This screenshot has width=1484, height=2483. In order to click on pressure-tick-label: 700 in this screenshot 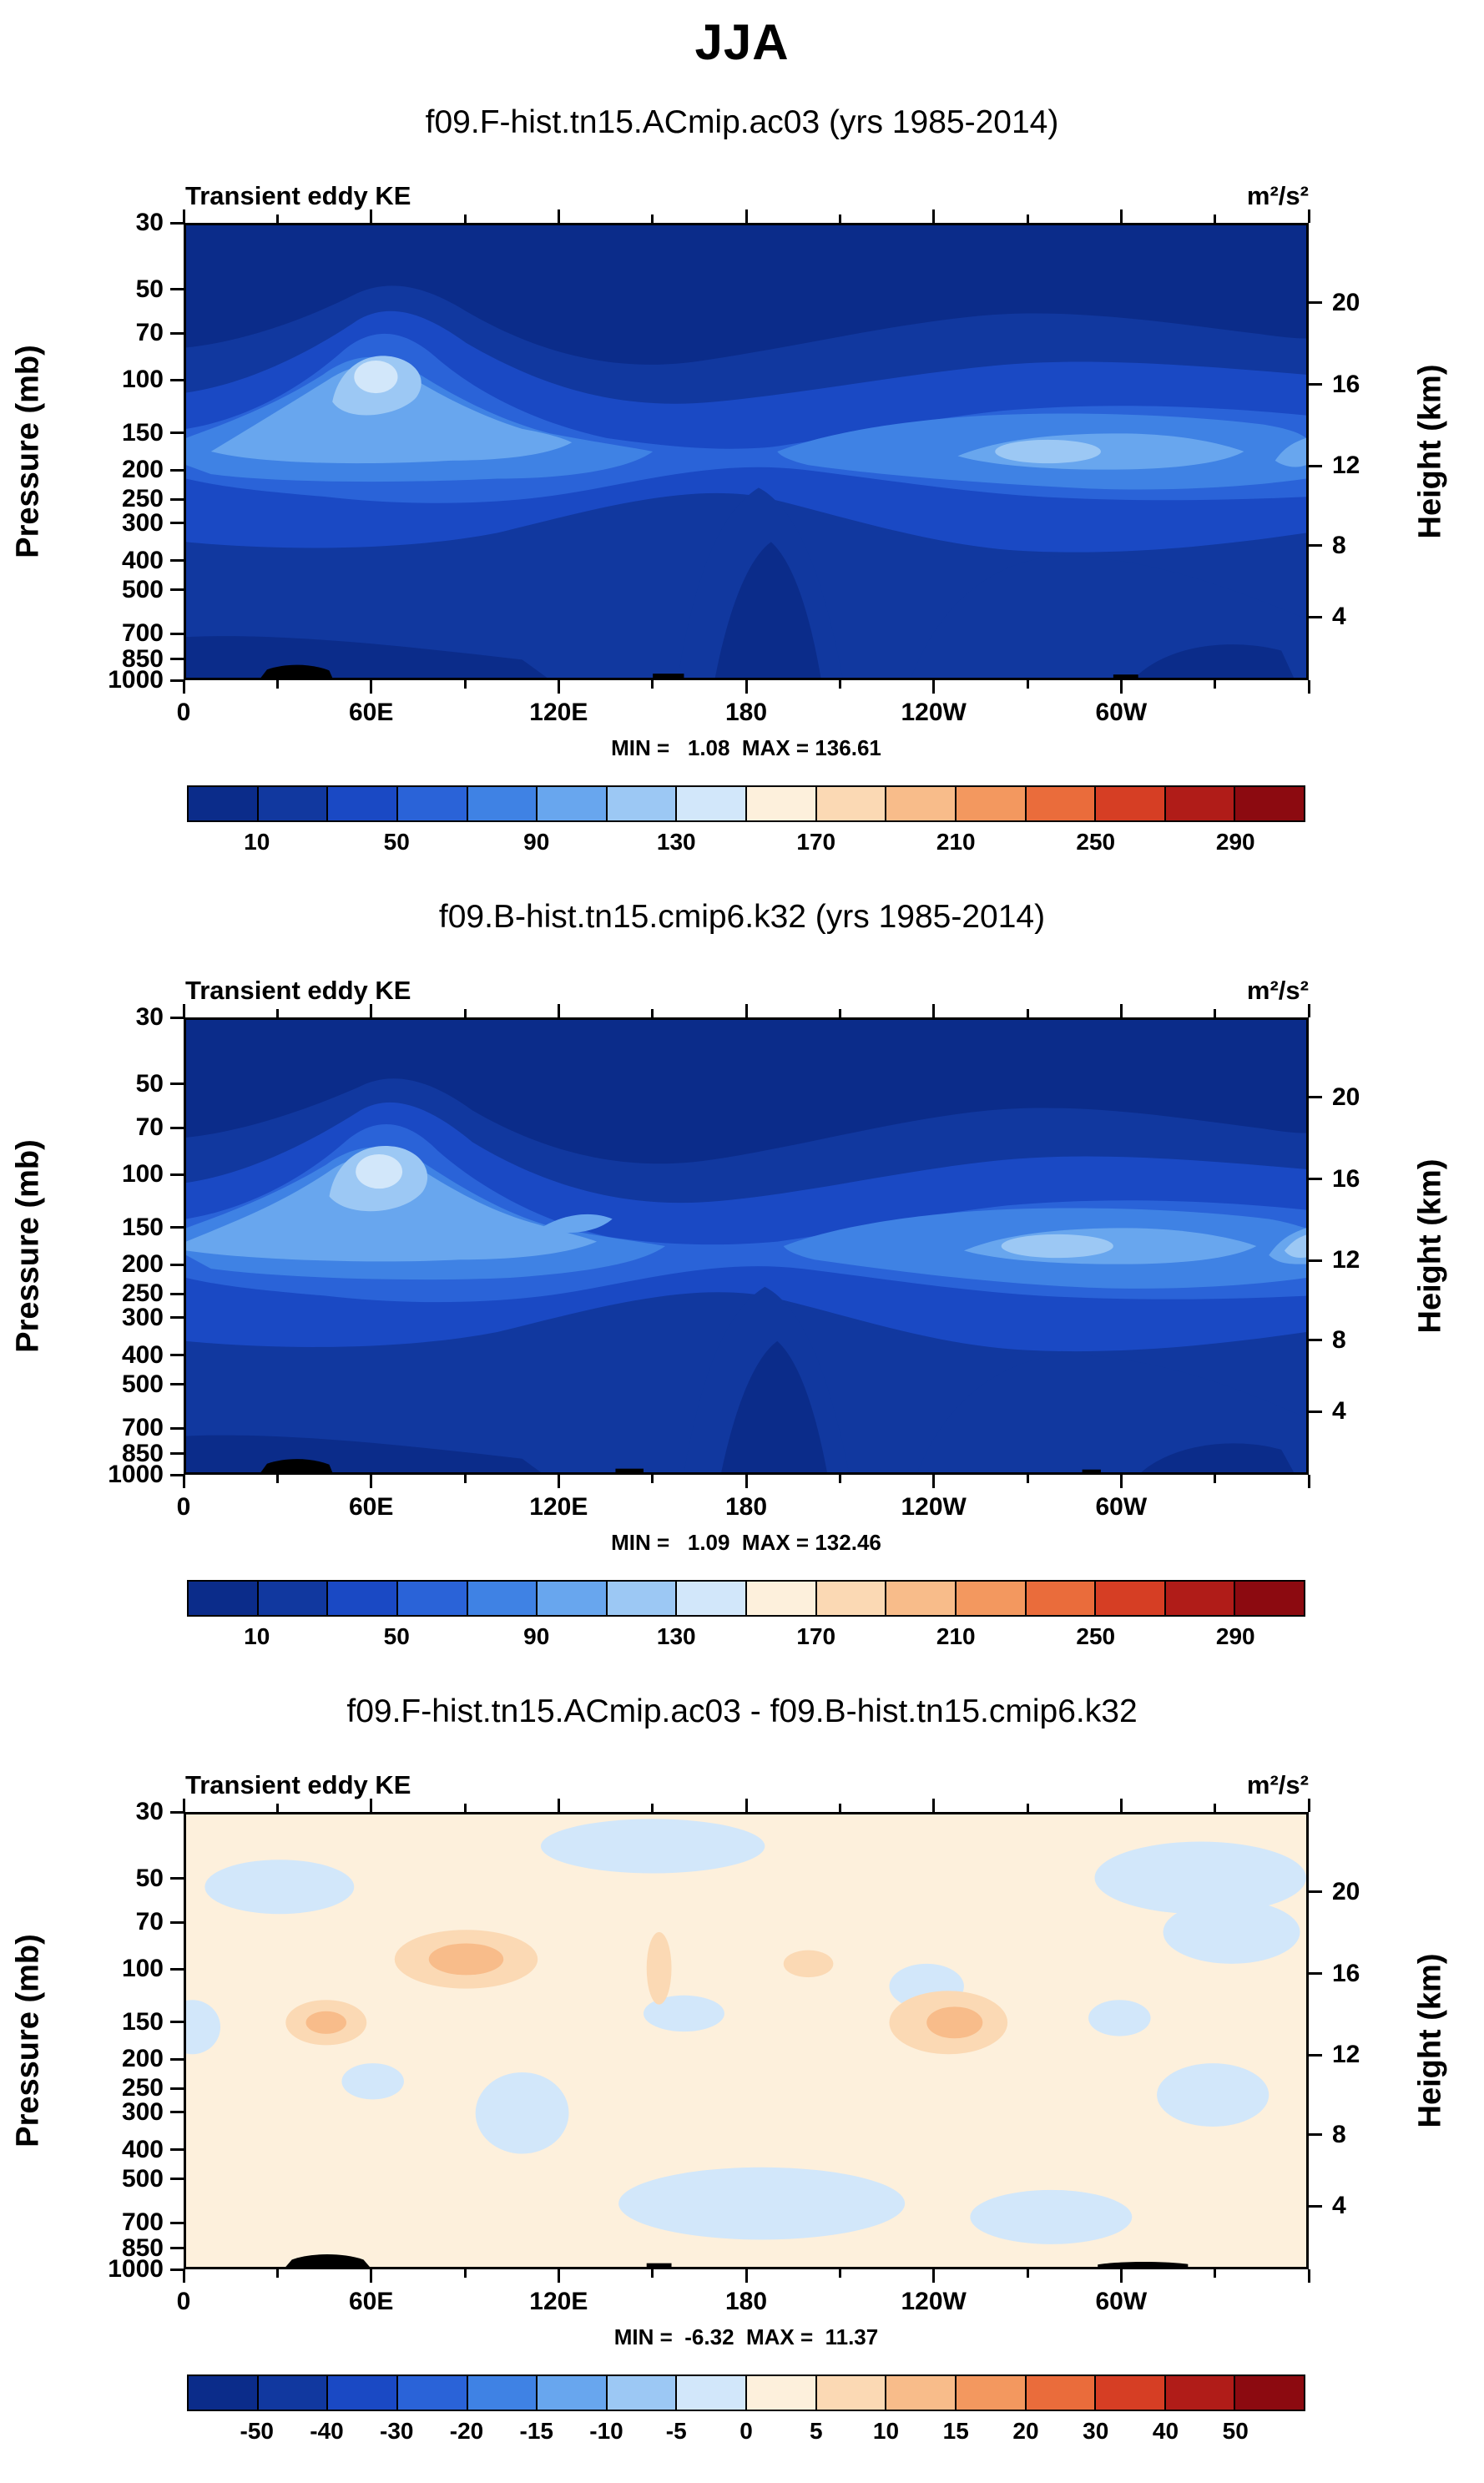, I will do `click(142, 633)`.